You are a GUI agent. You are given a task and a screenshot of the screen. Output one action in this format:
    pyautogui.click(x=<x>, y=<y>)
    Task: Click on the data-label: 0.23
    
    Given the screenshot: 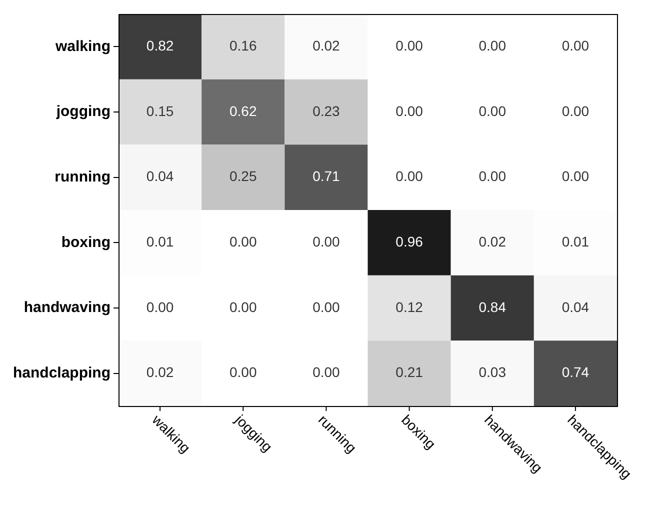 What is the action you would take?
    pyautogui.click(x=326, y=110)
    